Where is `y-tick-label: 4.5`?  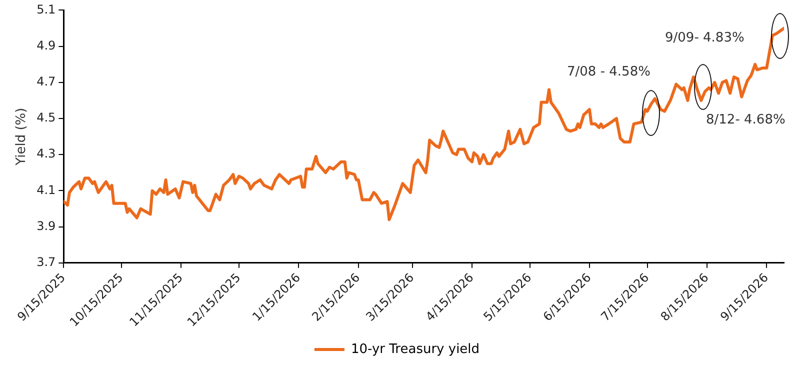 y-tick-label: 4.5 is located at coordinates (46, 117).